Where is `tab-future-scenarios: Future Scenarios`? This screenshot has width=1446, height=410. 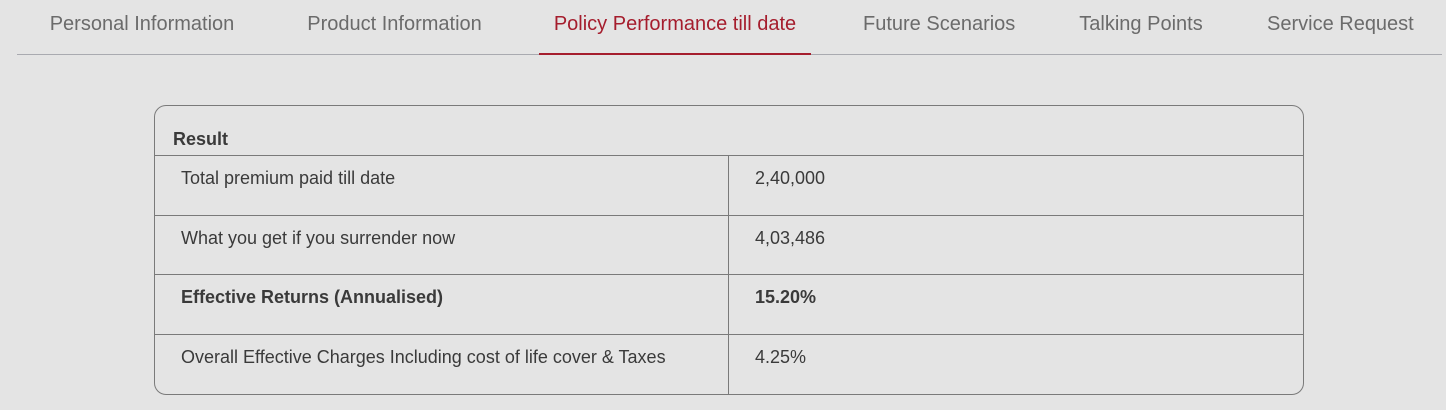 tab-future-scenarios: Future Scenarios is located at coordinates (939, 24).